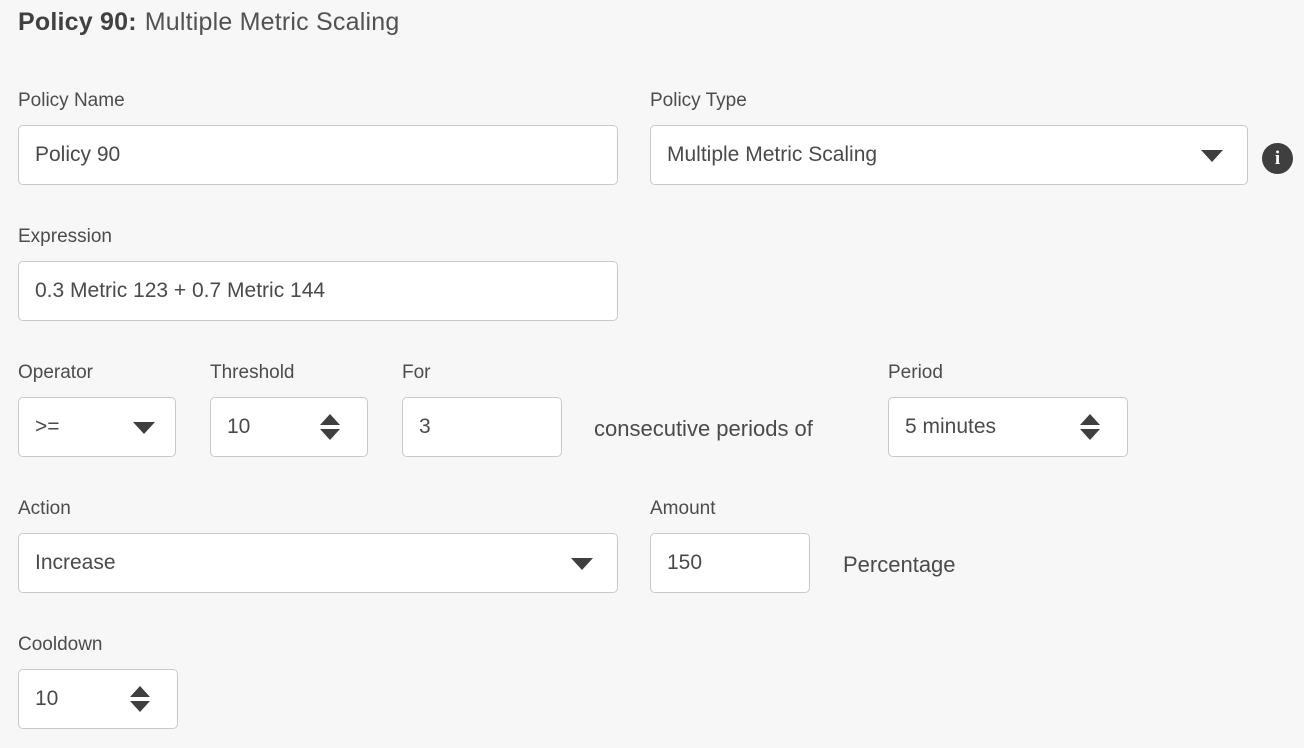 This screenshot has height=748, width=1304. I want to click on cooldown-input, so click(98, 699).